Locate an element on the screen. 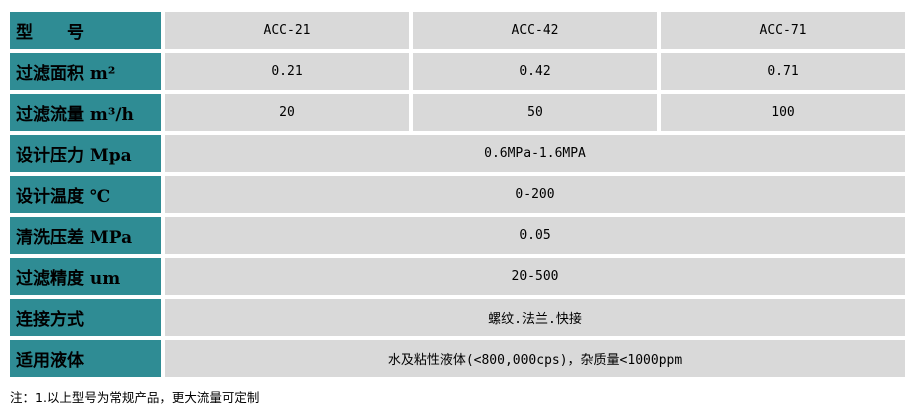 The height and width of the screenshot is (410, 922). table-row: 设计压力 Mpa 0.6MPa-1.6MPA is located at coordinates (457, 153).